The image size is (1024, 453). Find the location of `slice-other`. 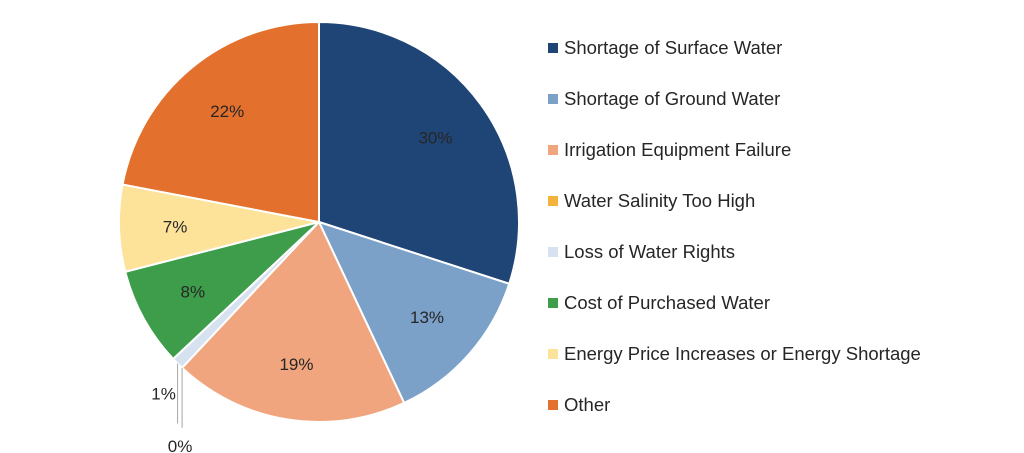

slice-other is located at coordinates (220, 122).